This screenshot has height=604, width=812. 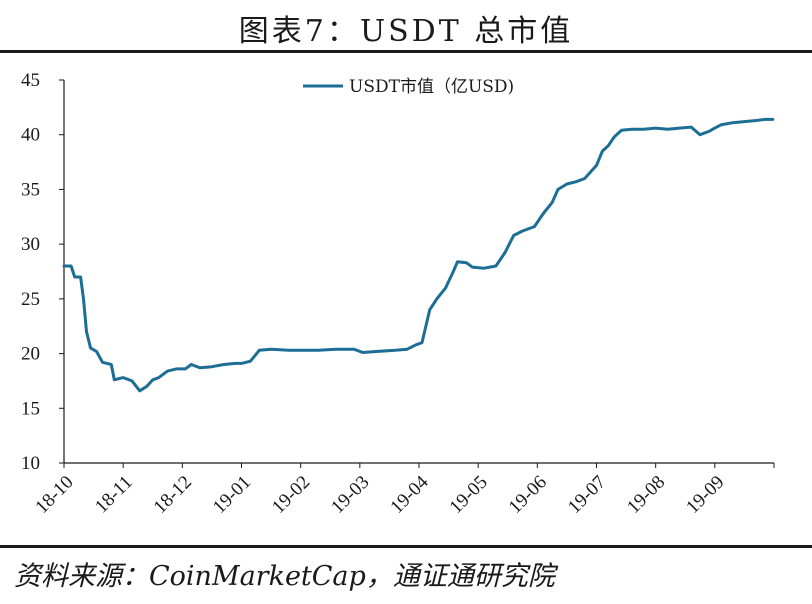 I want to click on legend: USDT市值（亿USD), so click(x=408, y=87).